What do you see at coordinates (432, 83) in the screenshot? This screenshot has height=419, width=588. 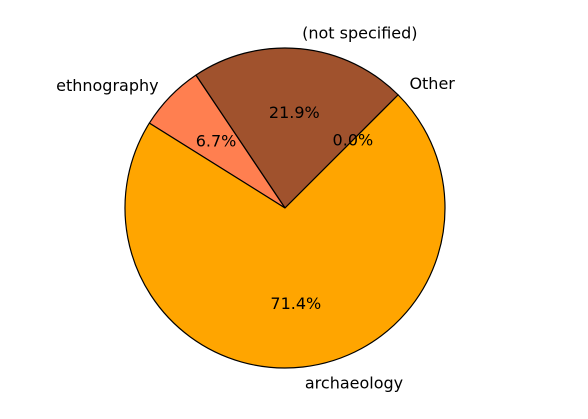 I see `slice-label-other: Other` at bounding box center [432, 83].